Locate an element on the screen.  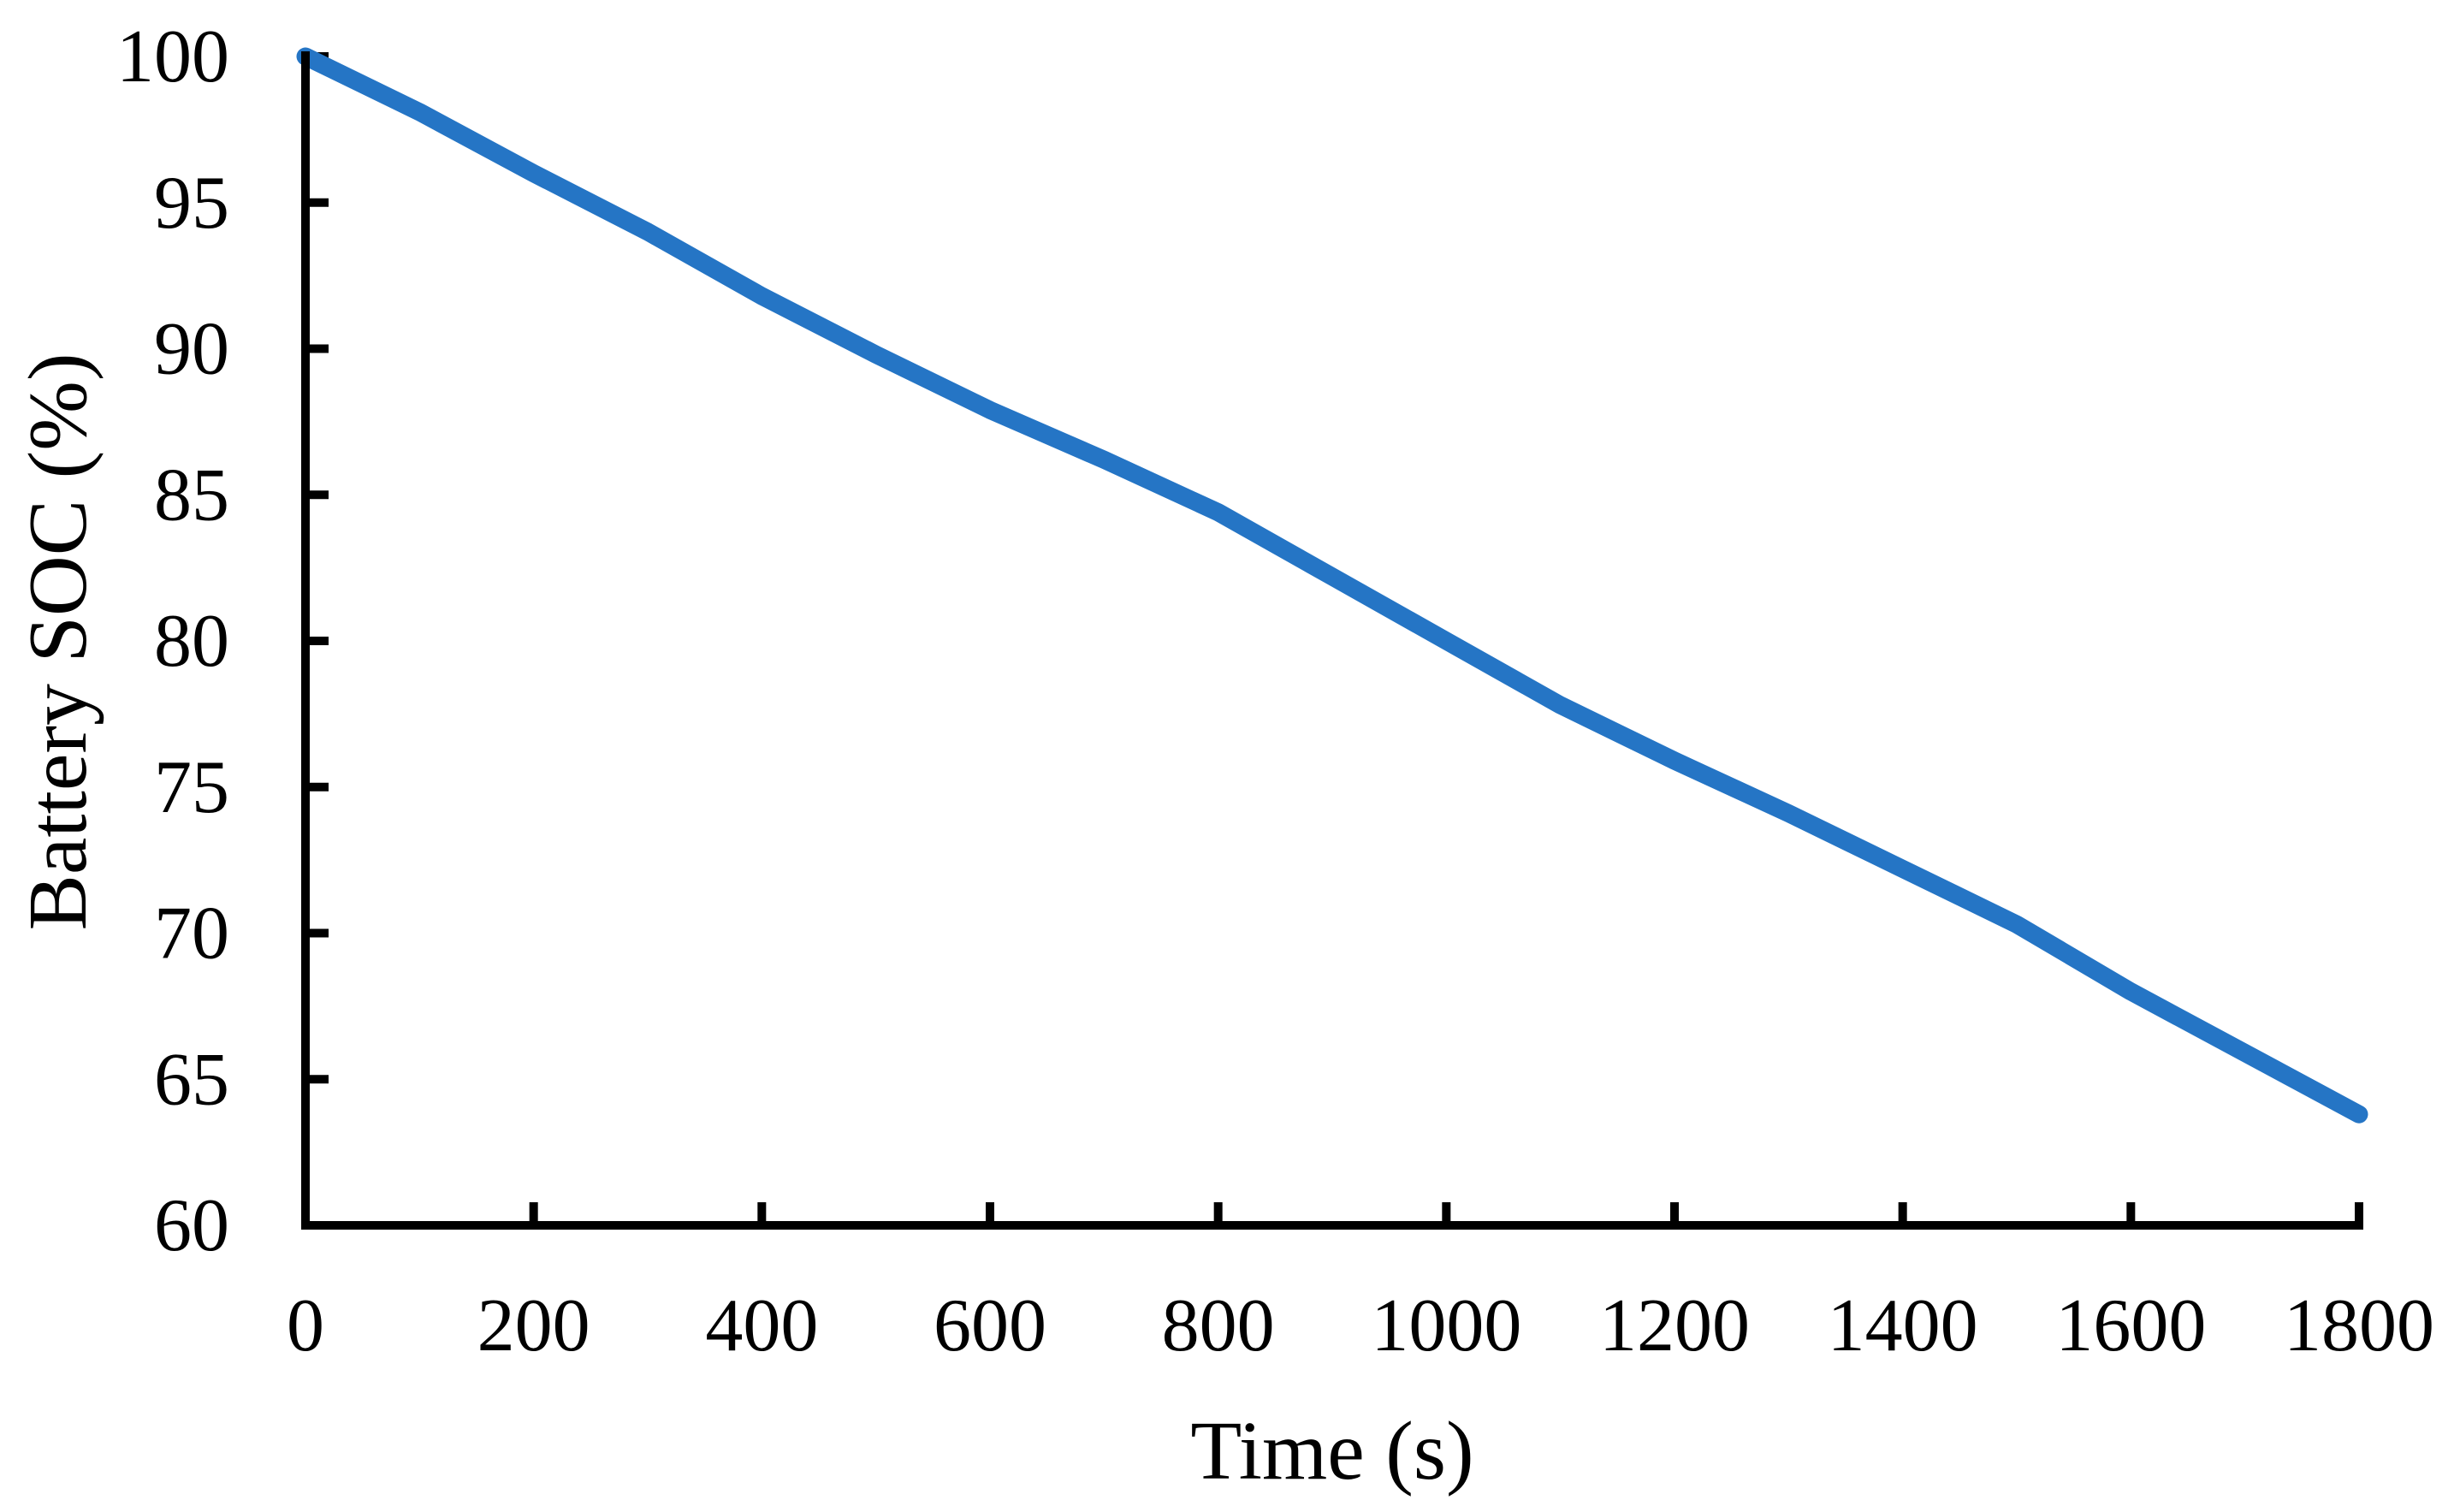
y-tick-label: 60 is located at coordinates (191, 1225).